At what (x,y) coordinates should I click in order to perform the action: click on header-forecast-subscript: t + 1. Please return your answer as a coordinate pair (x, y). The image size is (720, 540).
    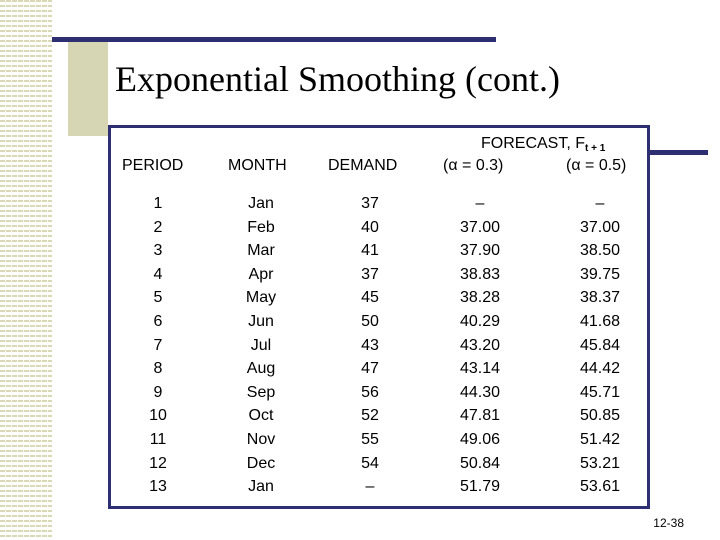
    Looking at the image, I should click on (595, 148).